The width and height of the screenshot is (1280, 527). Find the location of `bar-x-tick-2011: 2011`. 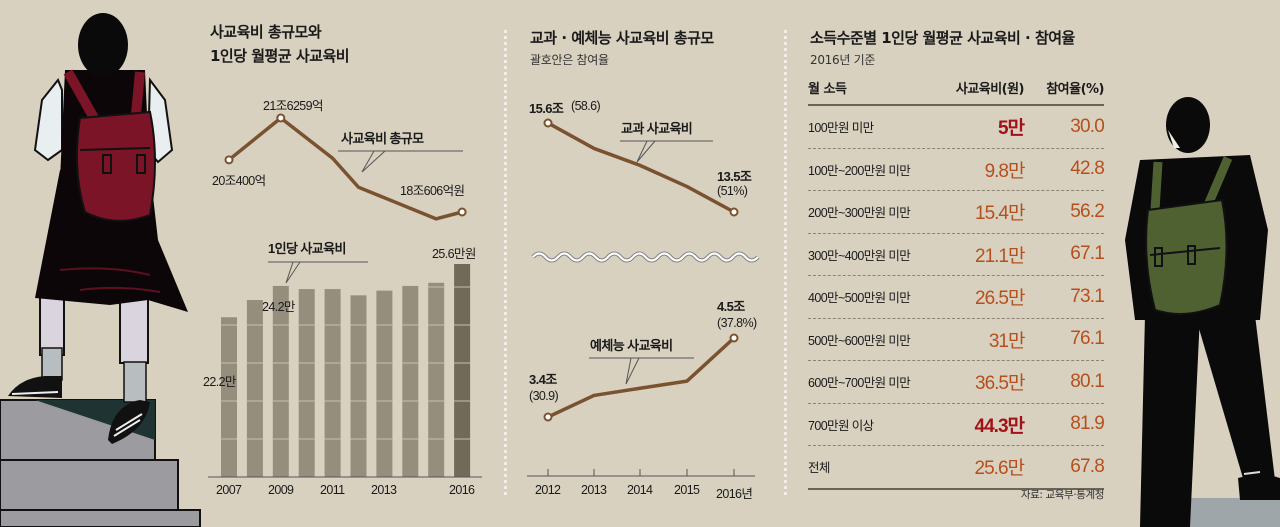

bar-x-tick-2011: 2011 is located at coordinates (332, 490).